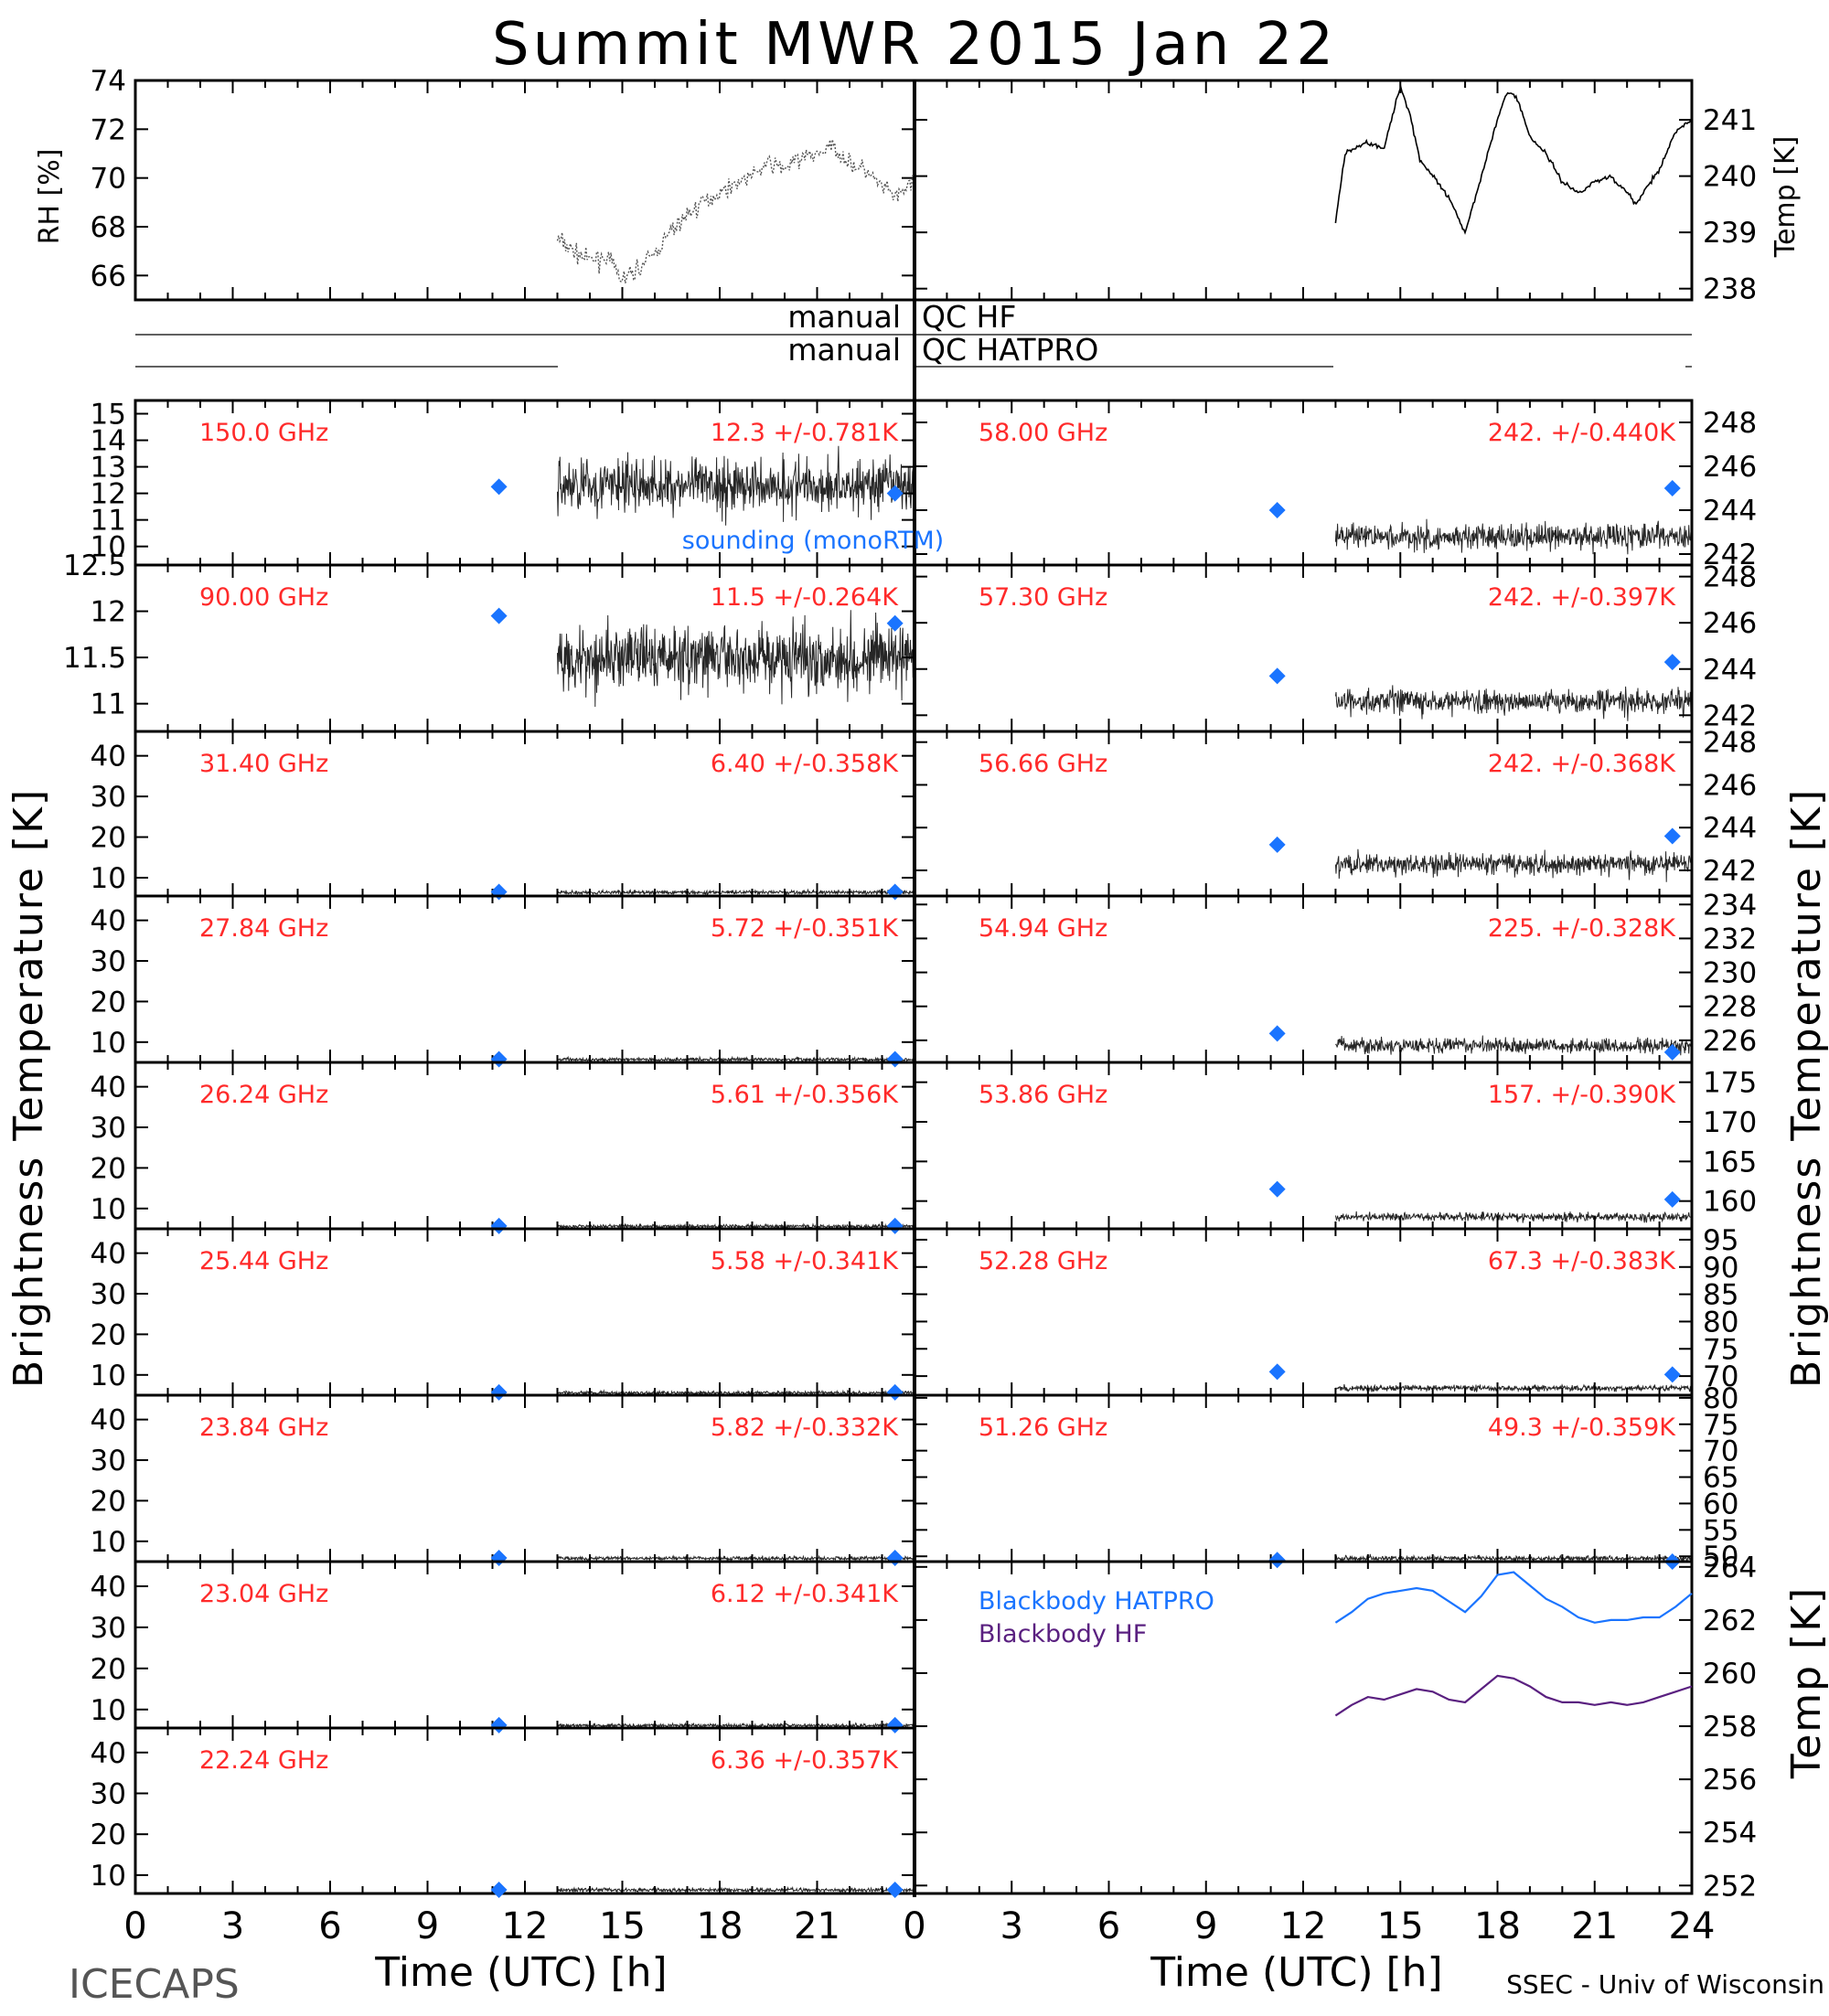 This screenshot has width=1829, height=2016. I want to click on rh-axis-title: RH [%], so click(50, 197).